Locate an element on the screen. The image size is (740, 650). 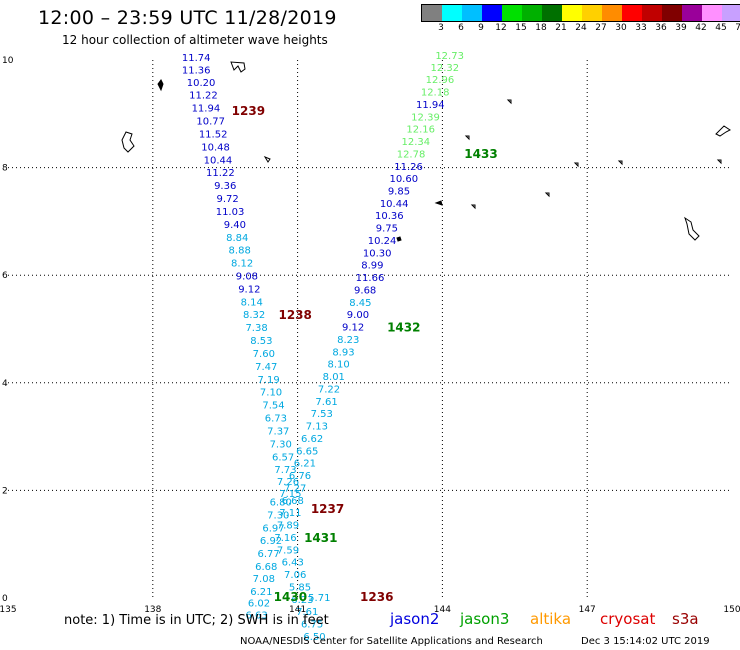
wave-height-label: 7.73 is located at coordinates (285, 470).